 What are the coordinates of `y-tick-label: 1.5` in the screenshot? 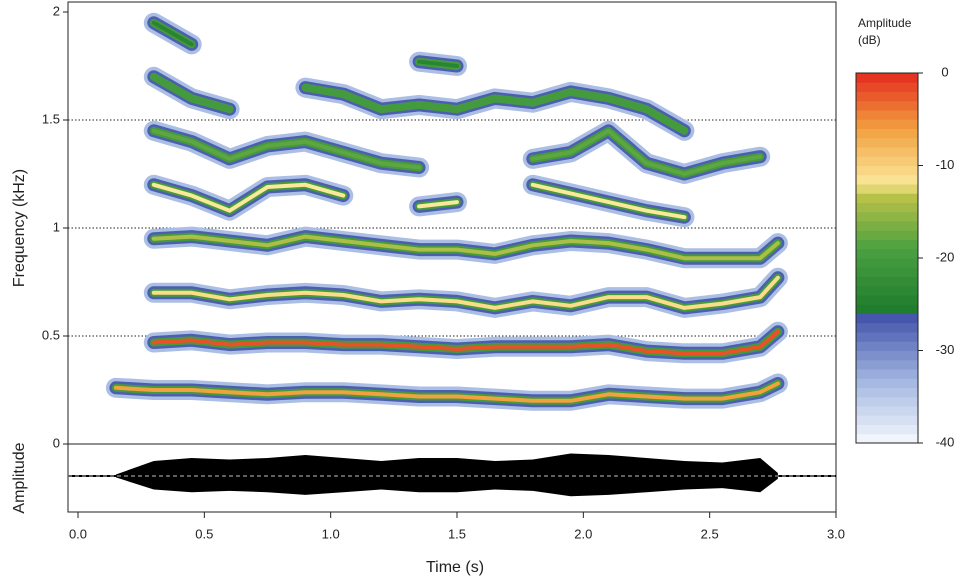 It's located at (51, 118).